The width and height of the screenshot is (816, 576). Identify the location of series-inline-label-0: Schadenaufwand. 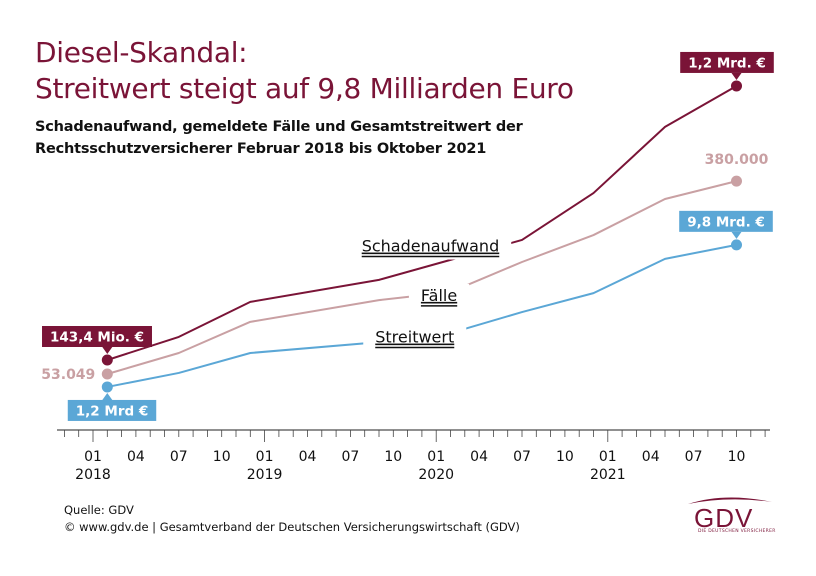
(430, 247).